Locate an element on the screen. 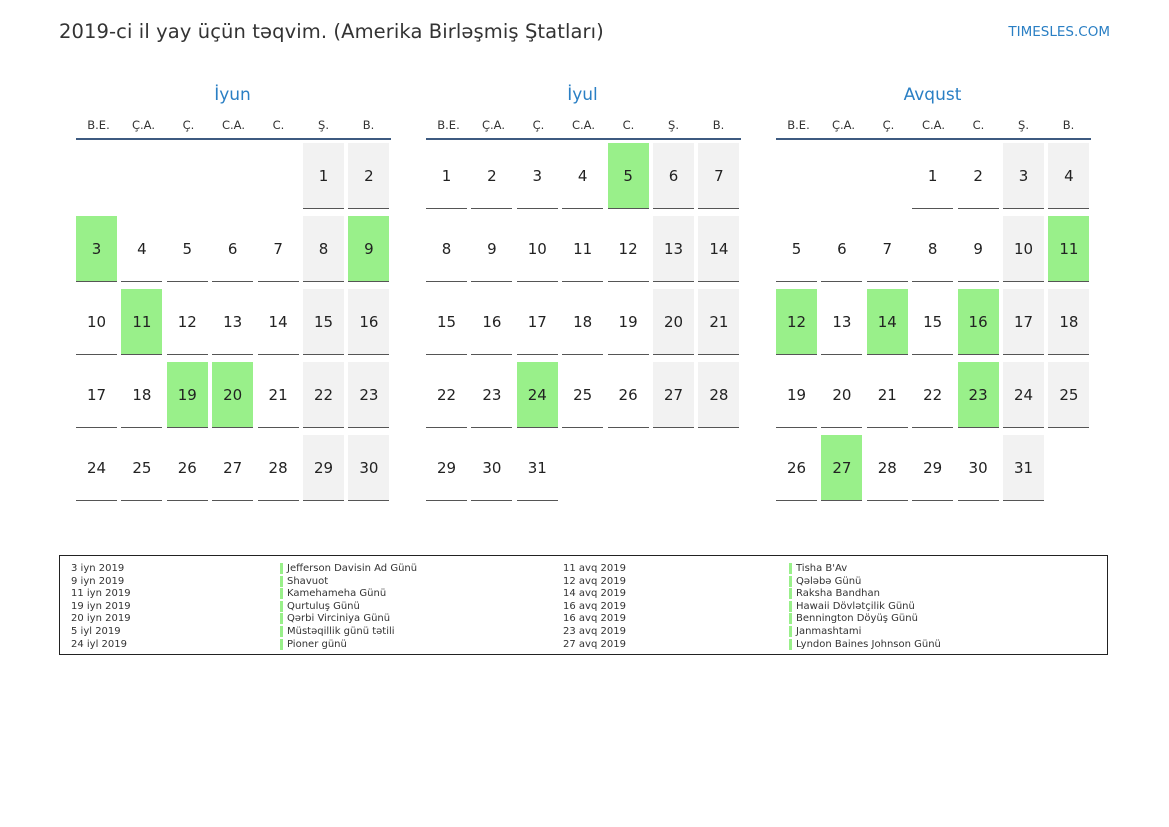 The image size is (1169, 827). legend-holiday-label: Hawaii Dövlətçilik Günü is located at coordinates (852, 606).